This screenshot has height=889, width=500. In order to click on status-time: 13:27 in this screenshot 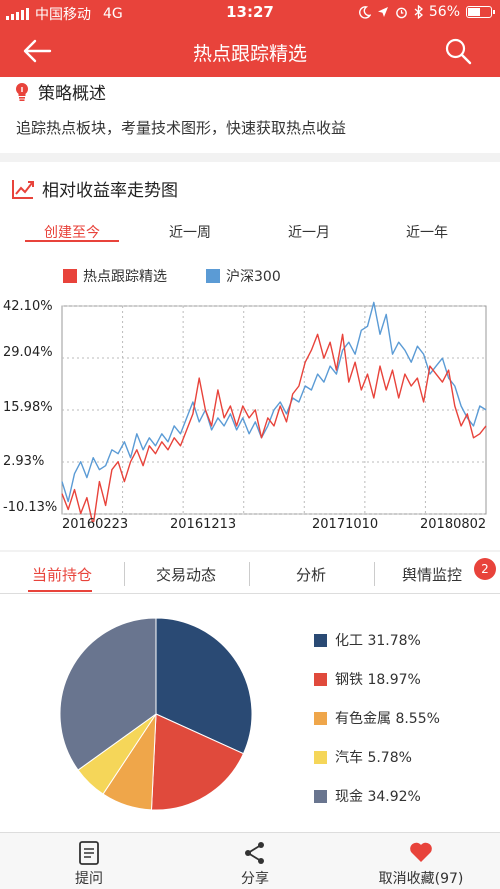, I will do `click(250, 12)`.